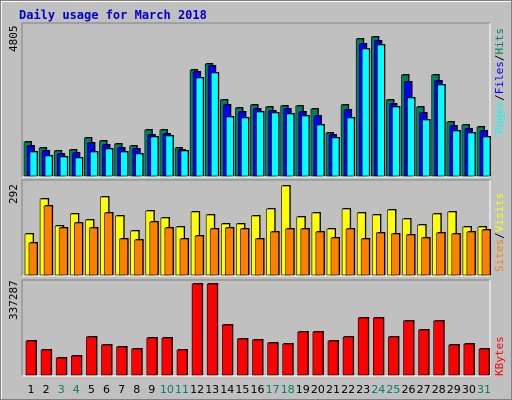  What do you see at coordinates (136, 389) in the screenshot?
I see `day-label-8: 8` at bounding box center [136, 389].